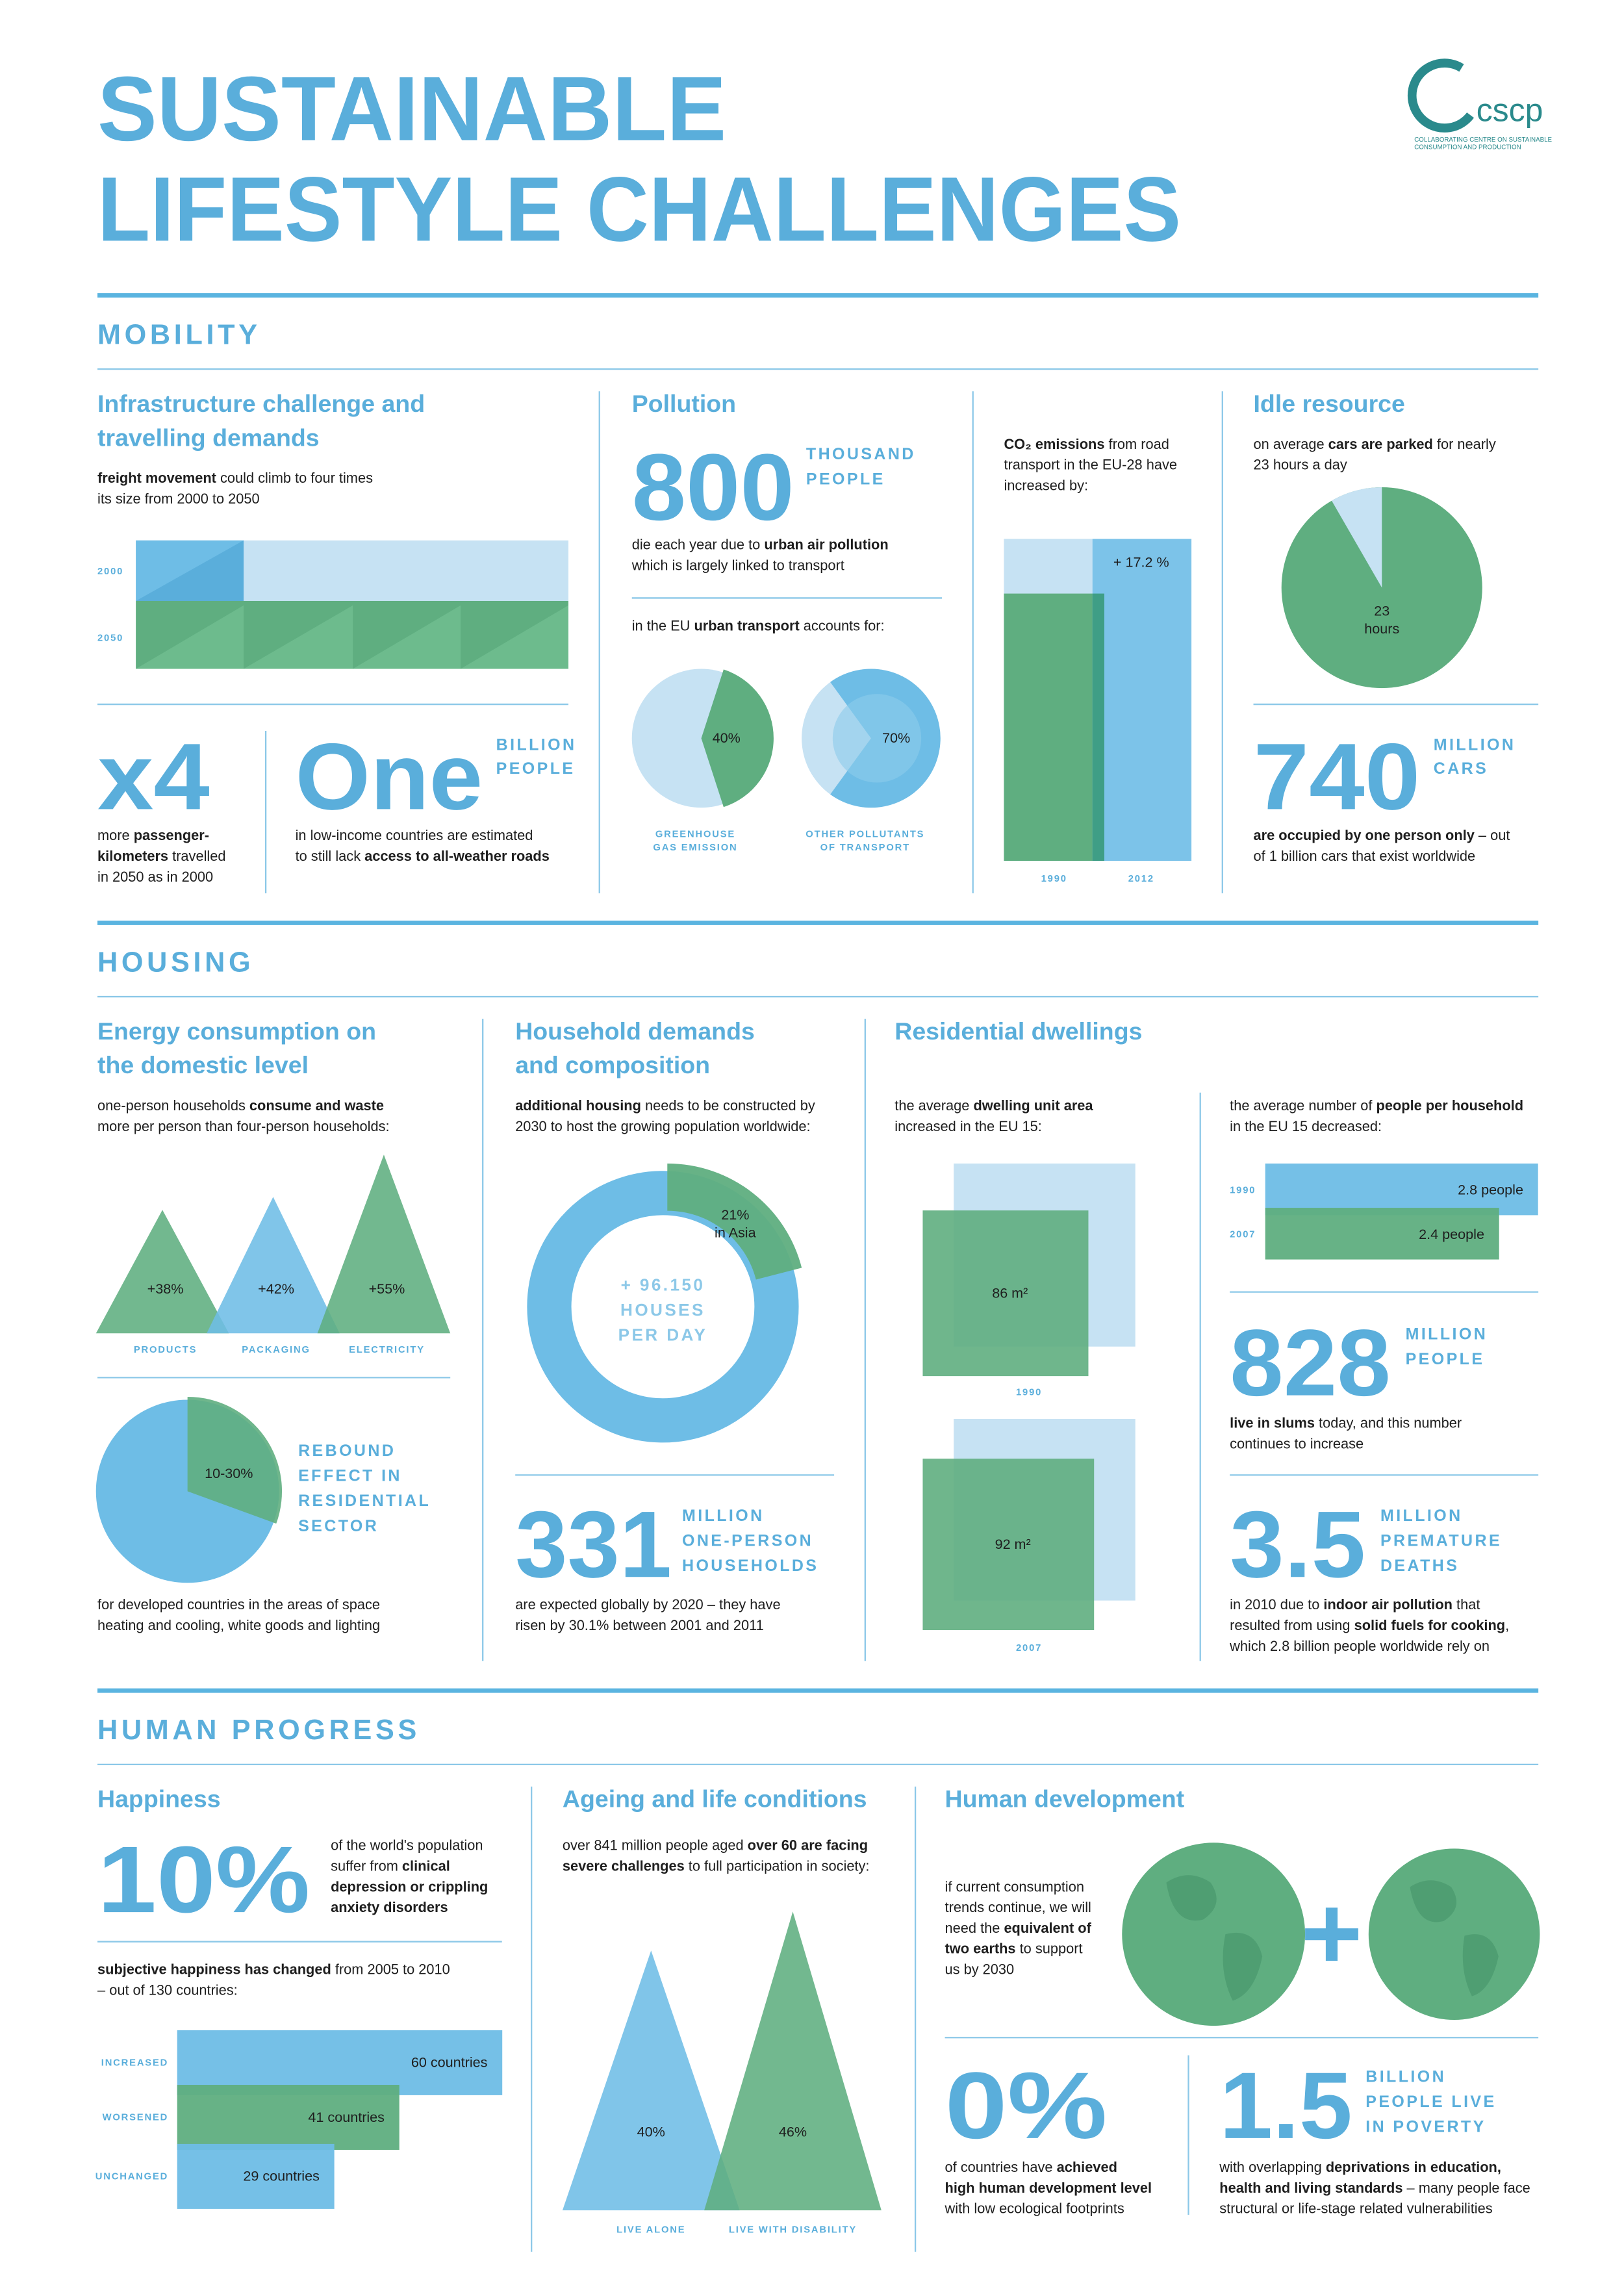 The height and width of the screenshot is (2296, 1624). Describe the element at coordinates (1214, 1935) in the screenshot. I see `globe` at that location.